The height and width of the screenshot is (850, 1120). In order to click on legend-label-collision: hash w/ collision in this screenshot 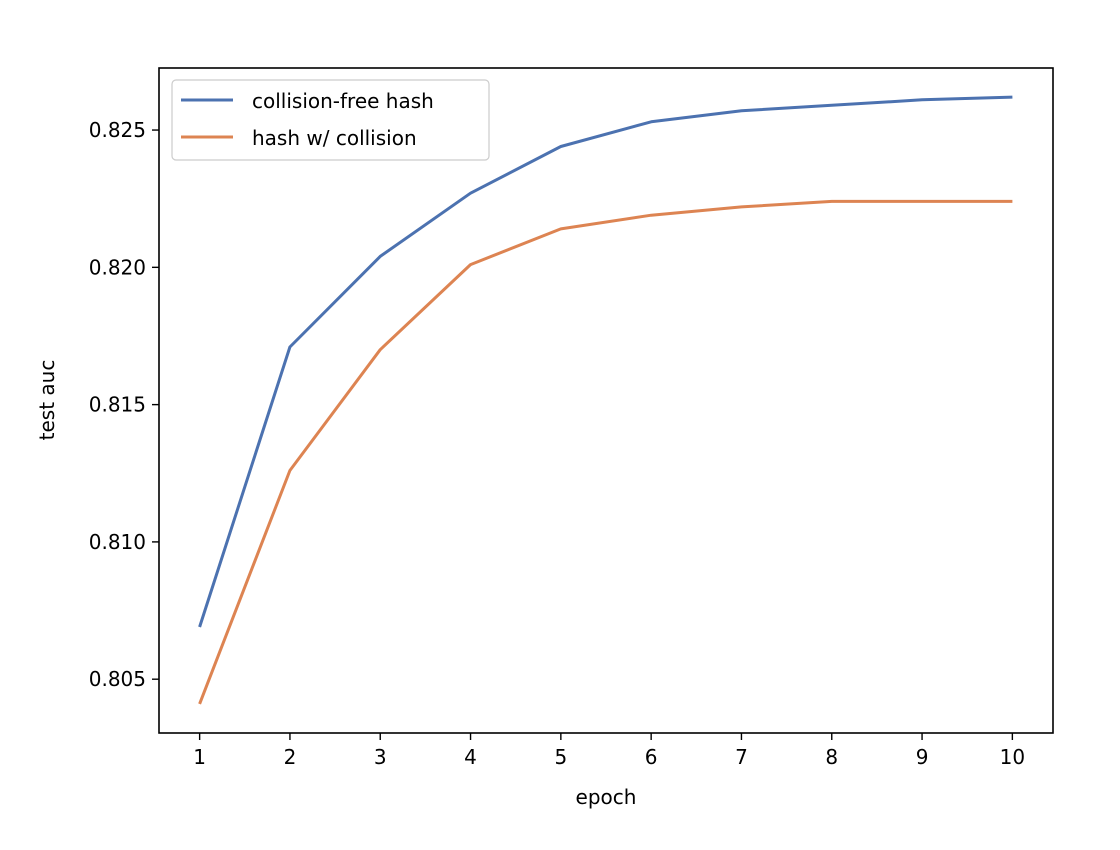, I will do `click(334, 138)`.